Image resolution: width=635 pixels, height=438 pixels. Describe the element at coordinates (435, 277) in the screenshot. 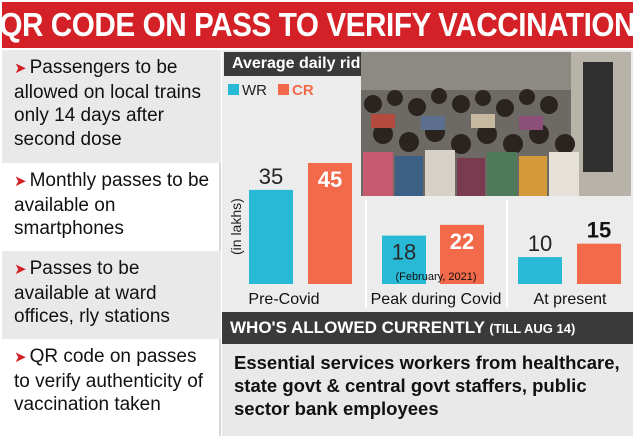

I see `category-note-1: (February, 2021)` at that location.